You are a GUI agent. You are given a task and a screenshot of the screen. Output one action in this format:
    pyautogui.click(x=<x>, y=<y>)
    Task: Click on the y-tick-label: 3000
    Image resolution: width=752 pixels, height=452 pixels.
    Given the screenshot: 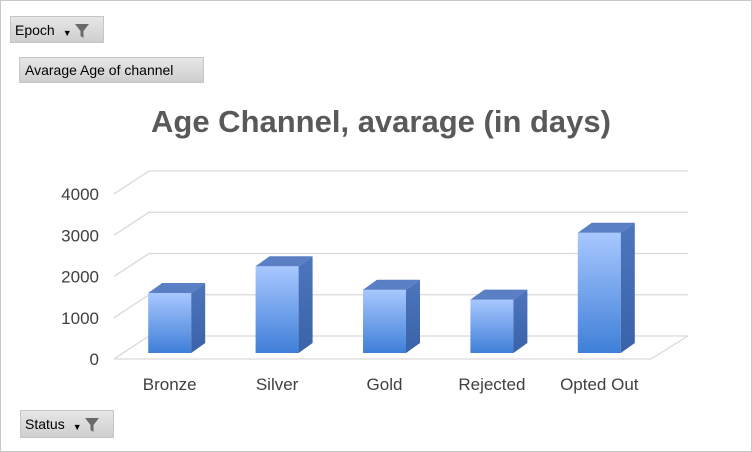 What is the action you would take?
    pyautogui.click(x=80, y=235)
    